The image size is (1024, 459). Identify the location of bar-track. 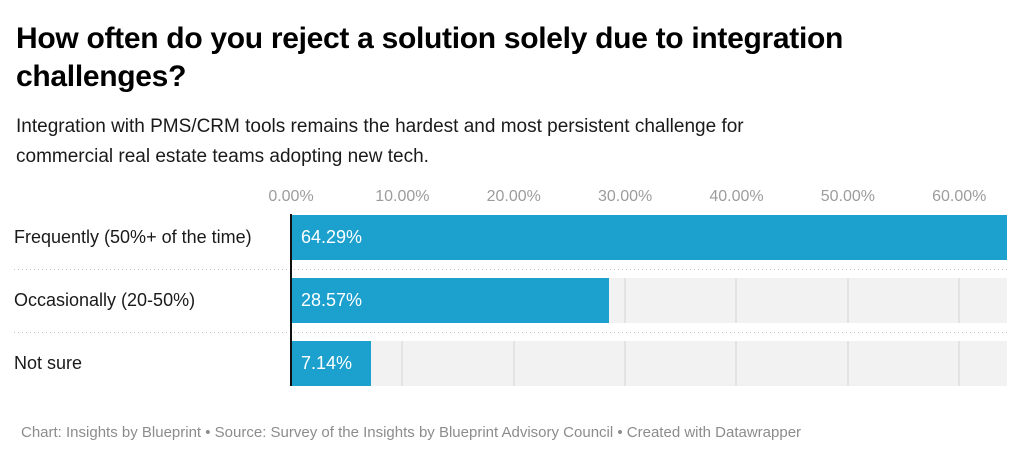
(649, 363).